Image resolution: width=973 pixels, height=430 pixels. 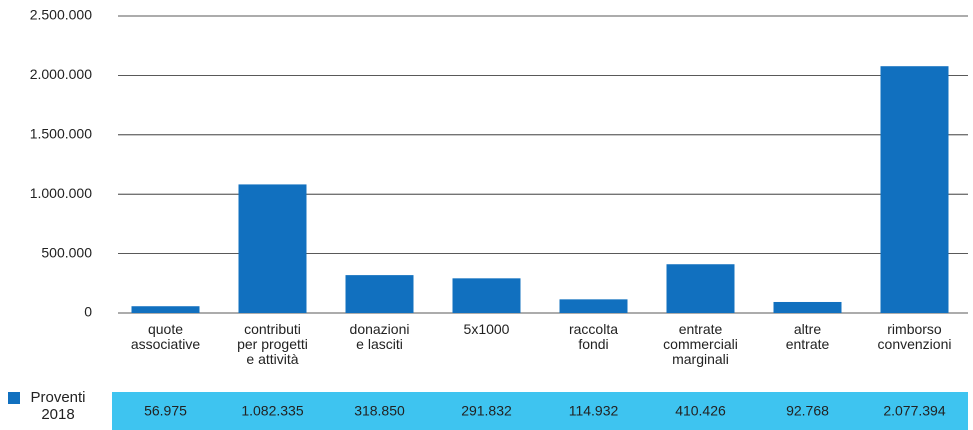 What do you see at coordinates (487, 329) in the screenshot?
I see `x-tick-label: 5x1000` at bounding box center [487, 329].